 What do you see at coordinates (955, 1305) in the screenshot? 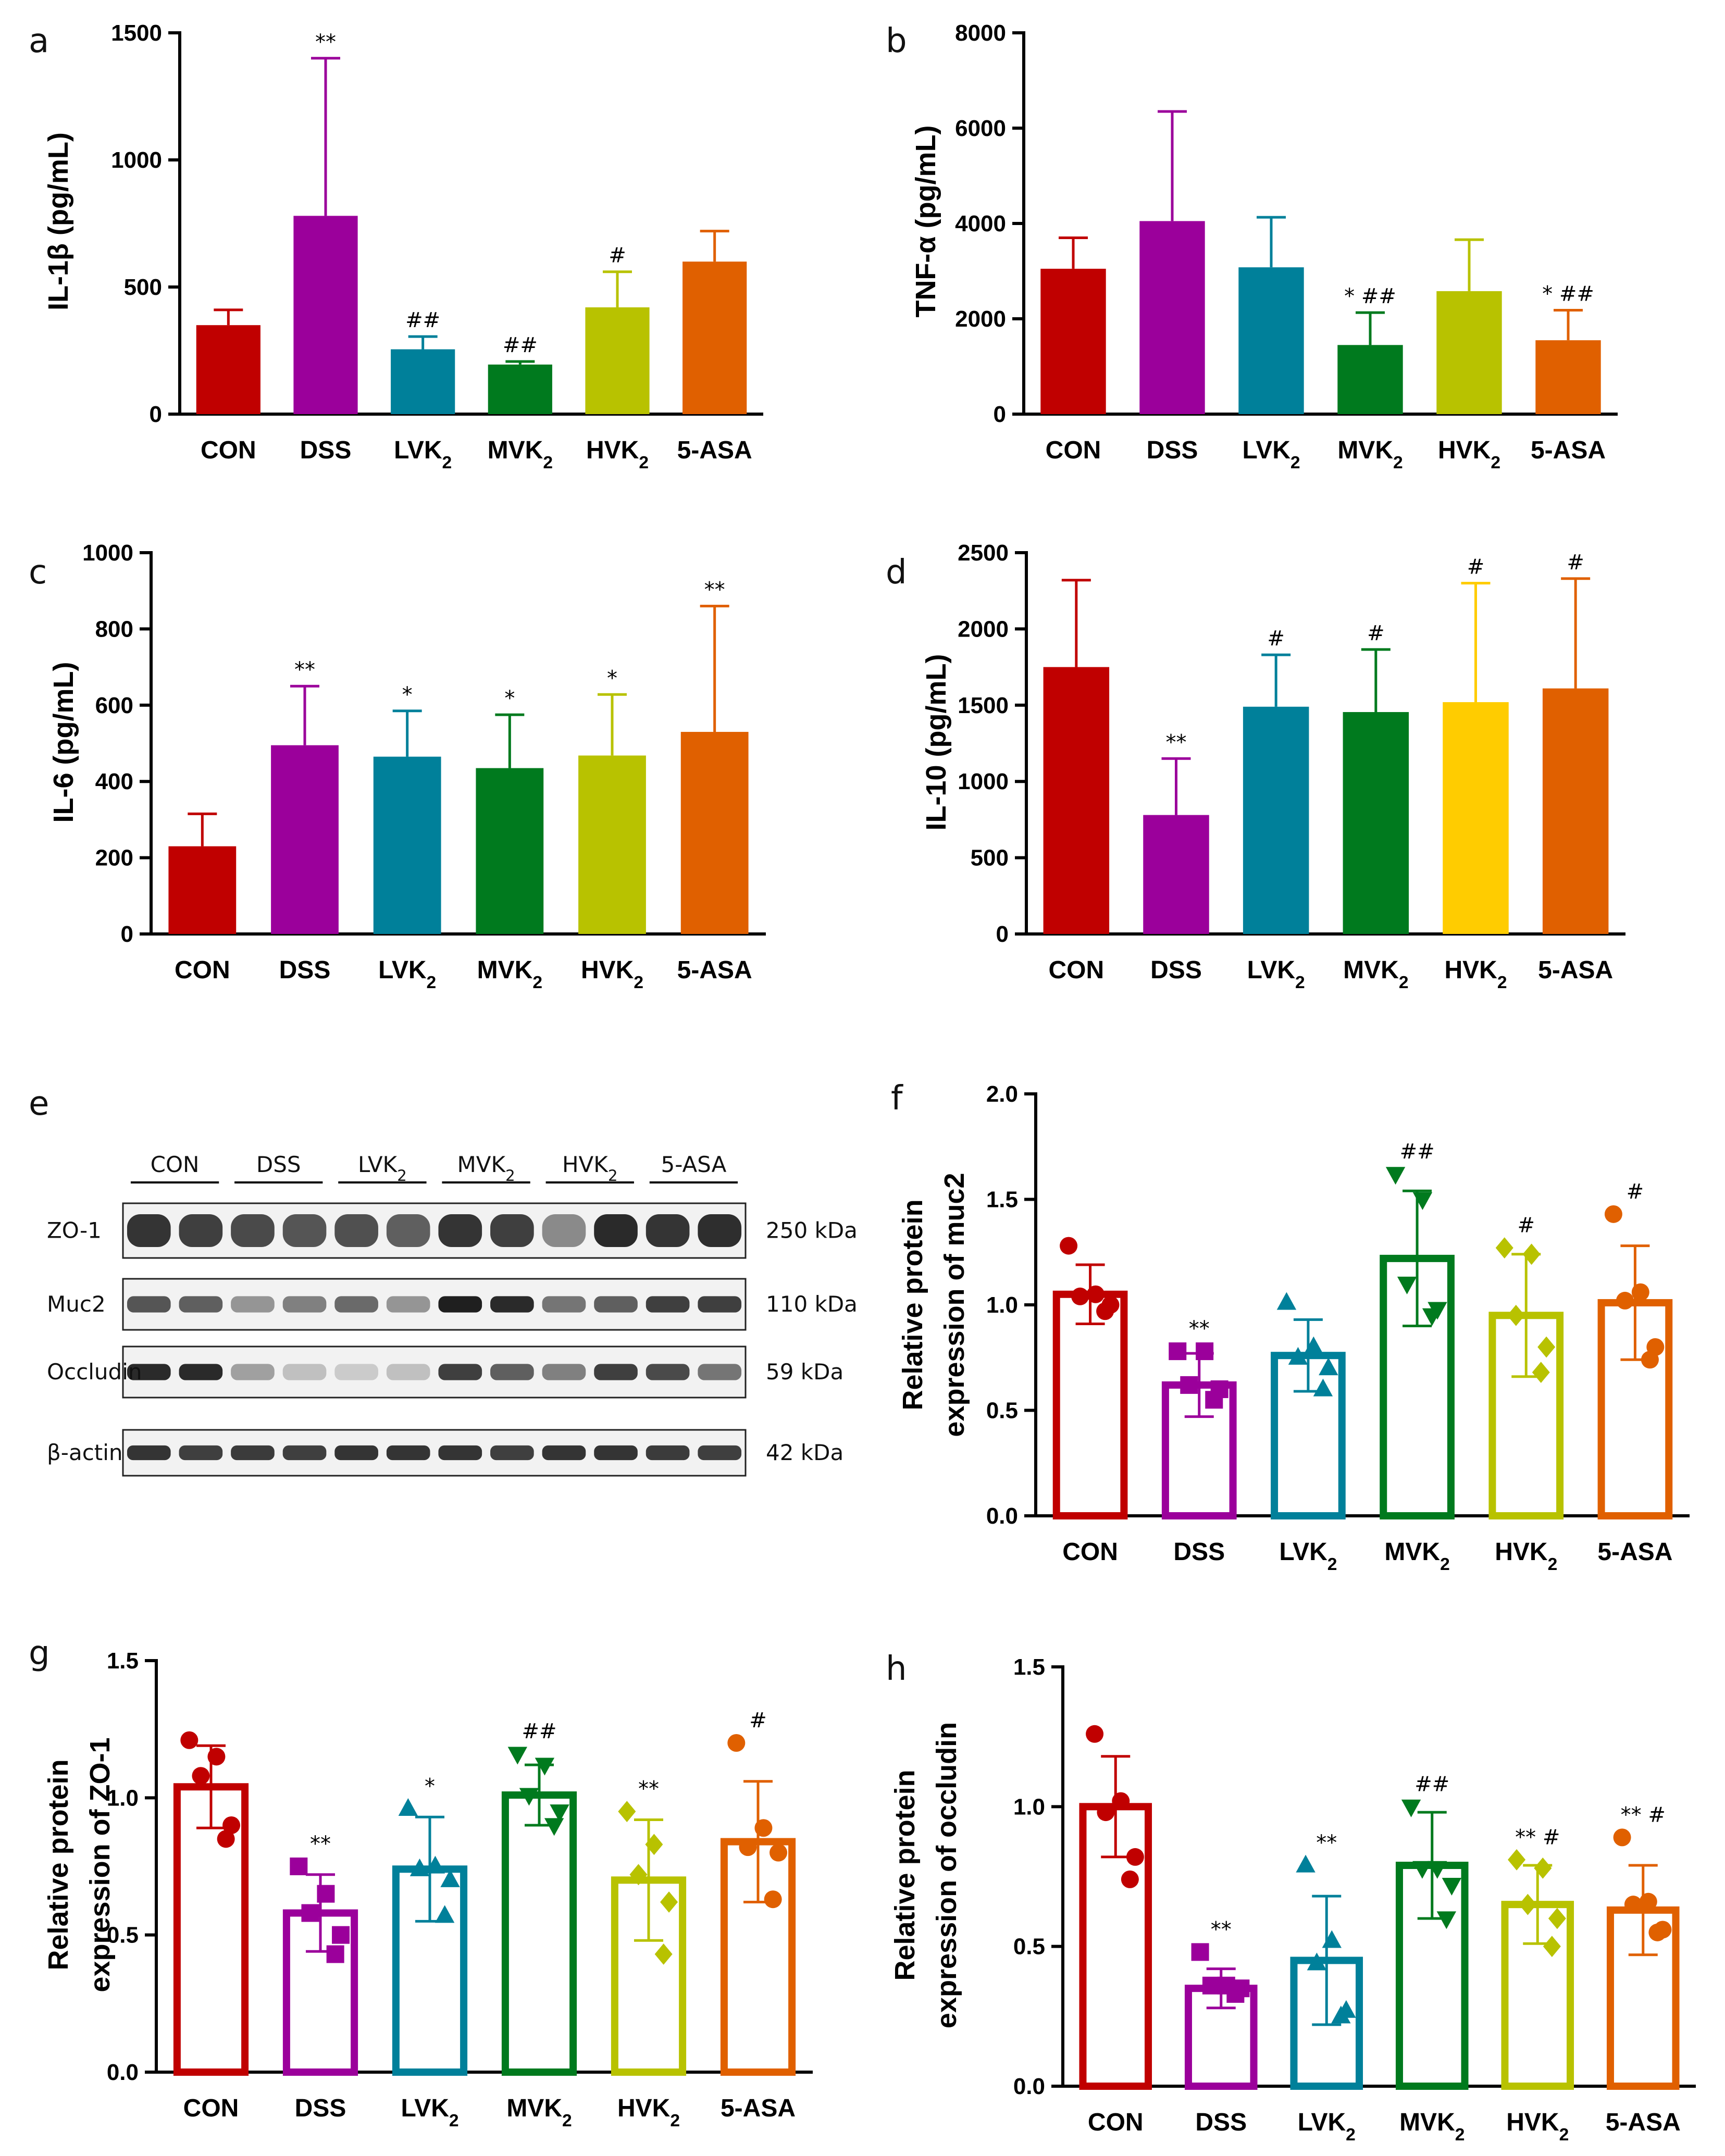
I see `y-axis-title-line: expression of muc2` at bounding box center [955, 1305].